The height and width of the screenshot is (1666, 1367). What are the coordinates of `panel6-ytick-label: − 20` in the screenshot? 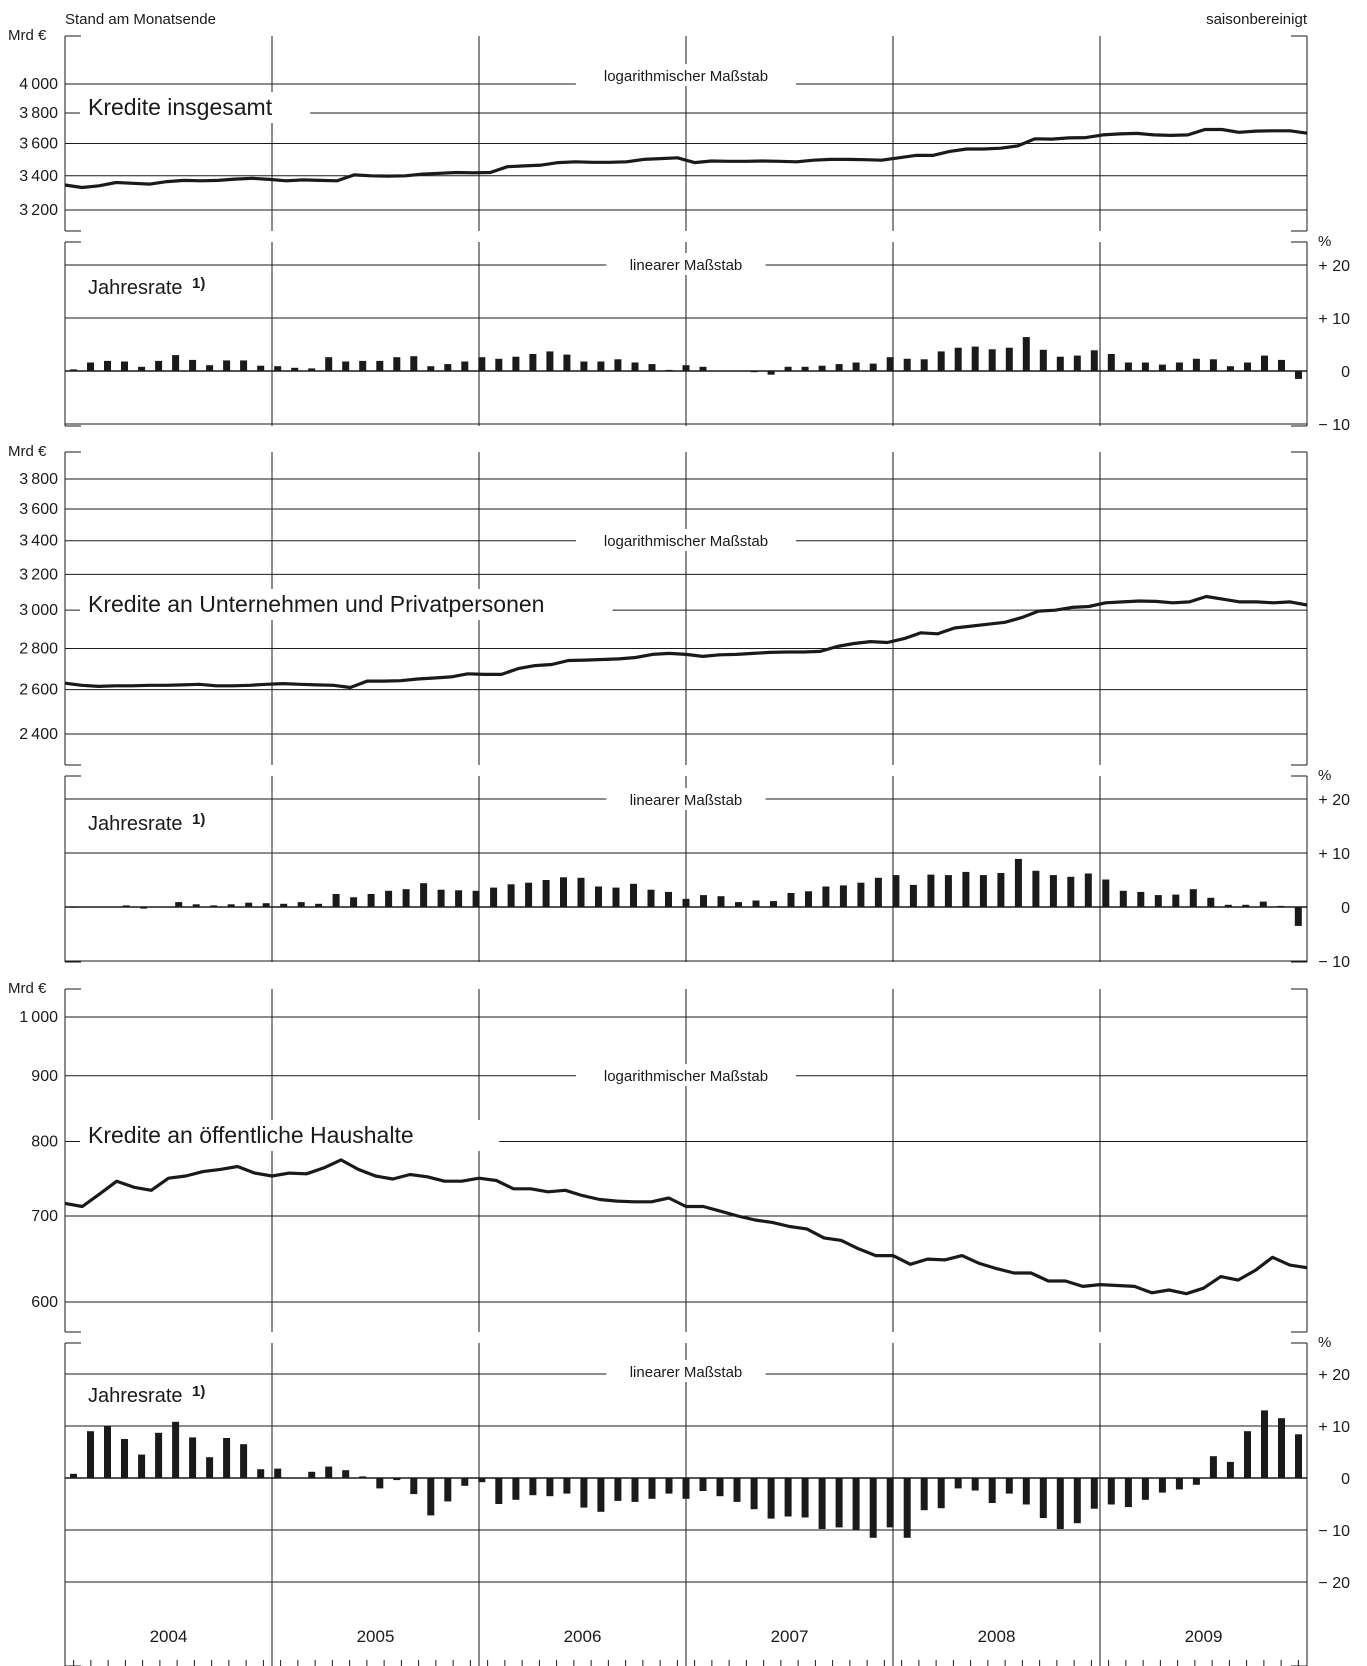 It's located at (1334, 1583).